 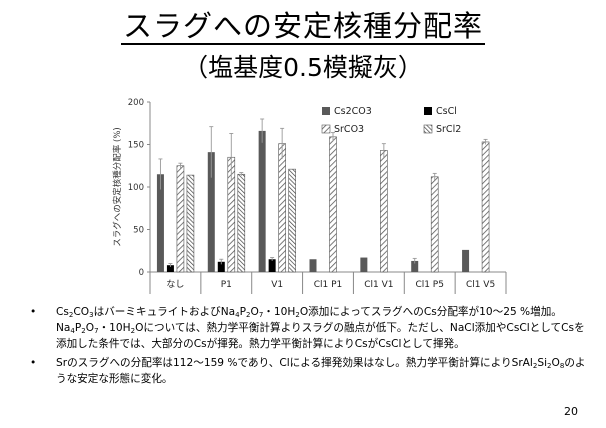 What do you see at coordinates (448, 129) in the screenshot?
I see `legend-label: SrCl2` at bounding box center [448, 129].